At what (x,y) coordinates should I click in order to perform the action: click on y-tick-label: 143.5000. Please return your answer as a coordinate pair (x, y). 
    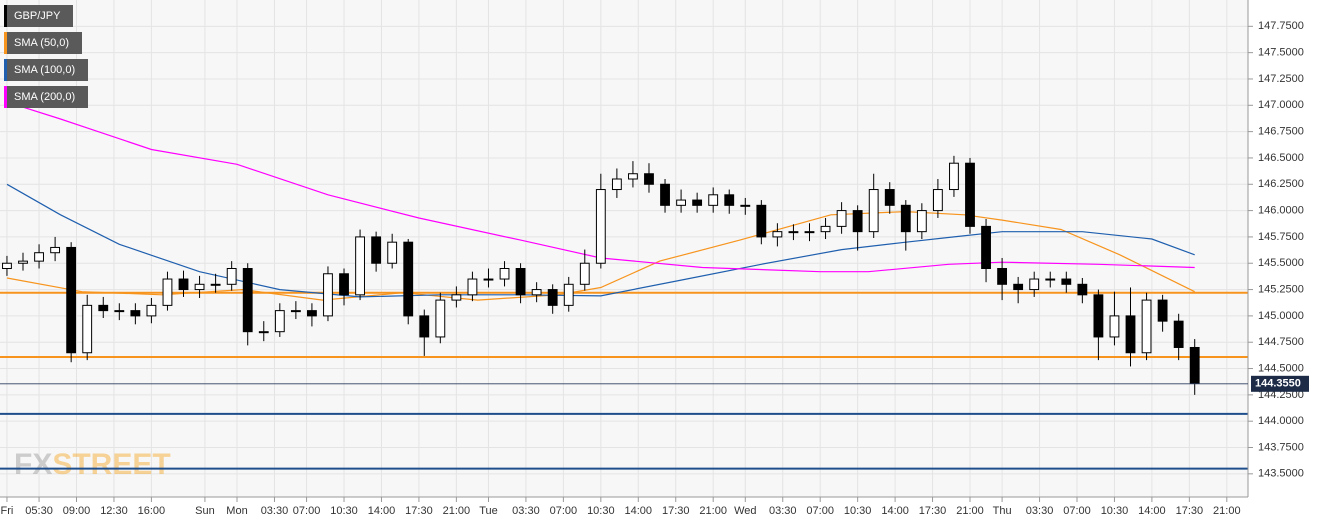
    Looking at the image, I should click on (1281, 474).